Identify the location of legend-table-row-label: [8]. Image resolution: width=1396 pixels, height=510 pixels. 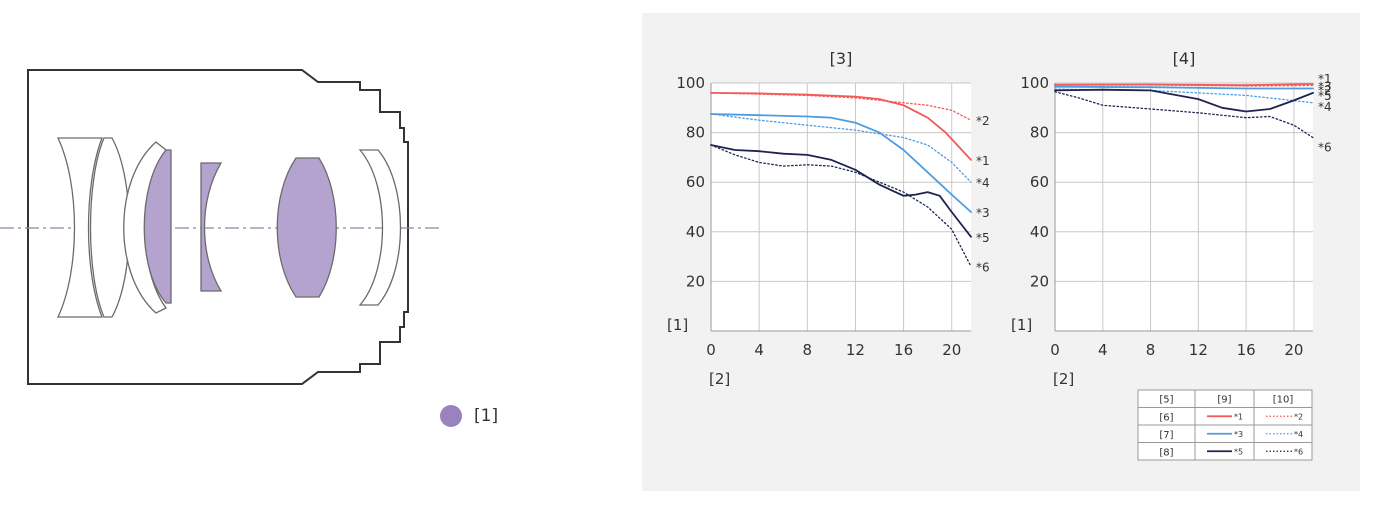
(1166, 452).